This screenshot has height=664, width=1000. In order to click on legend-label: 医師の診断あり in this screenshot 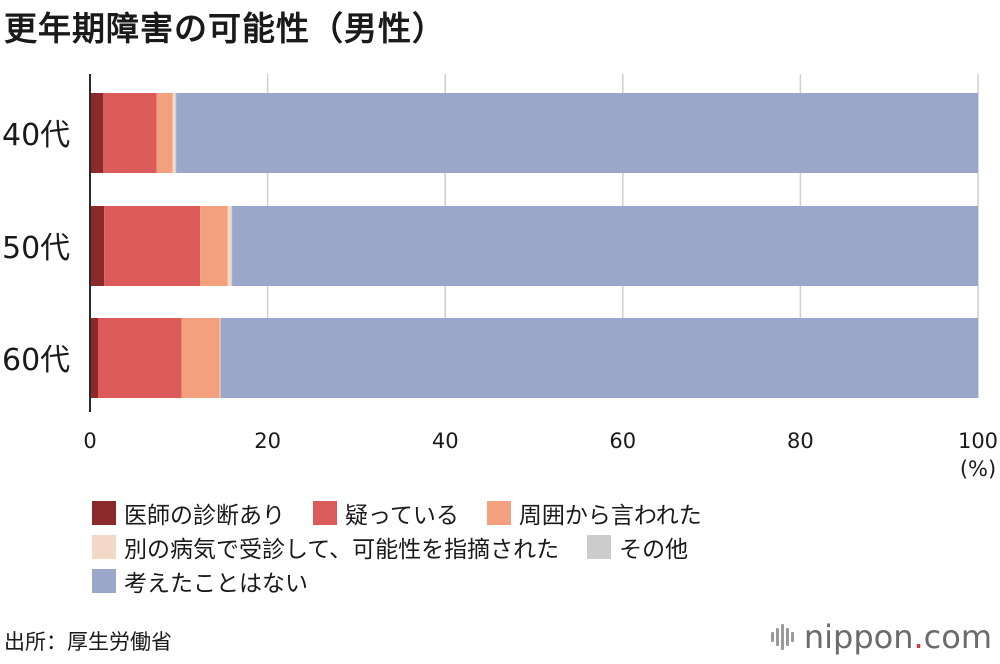, I will do `click(204, 516)`.